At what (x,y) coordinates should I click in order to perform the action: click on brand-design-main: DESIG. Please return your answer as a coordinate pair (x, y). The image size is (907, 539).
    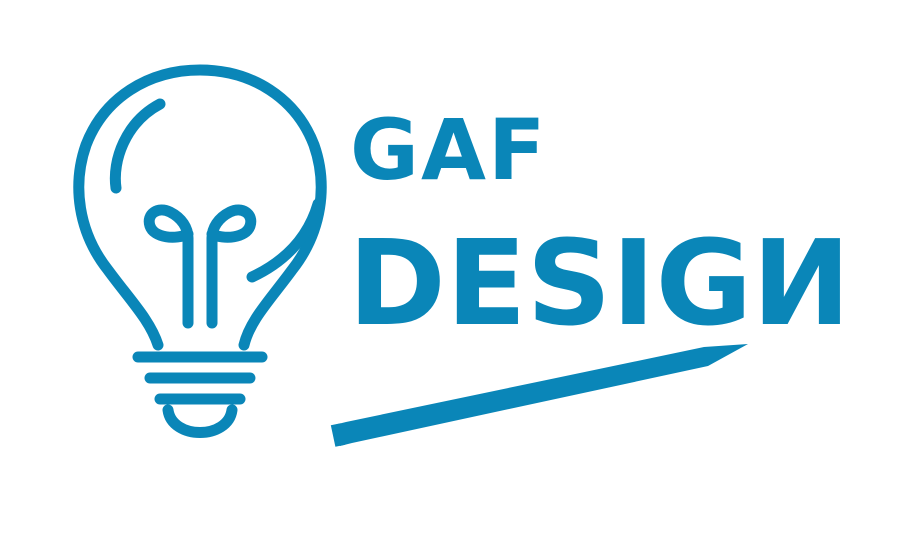
    Looking at the image, I should click on (550, 283).